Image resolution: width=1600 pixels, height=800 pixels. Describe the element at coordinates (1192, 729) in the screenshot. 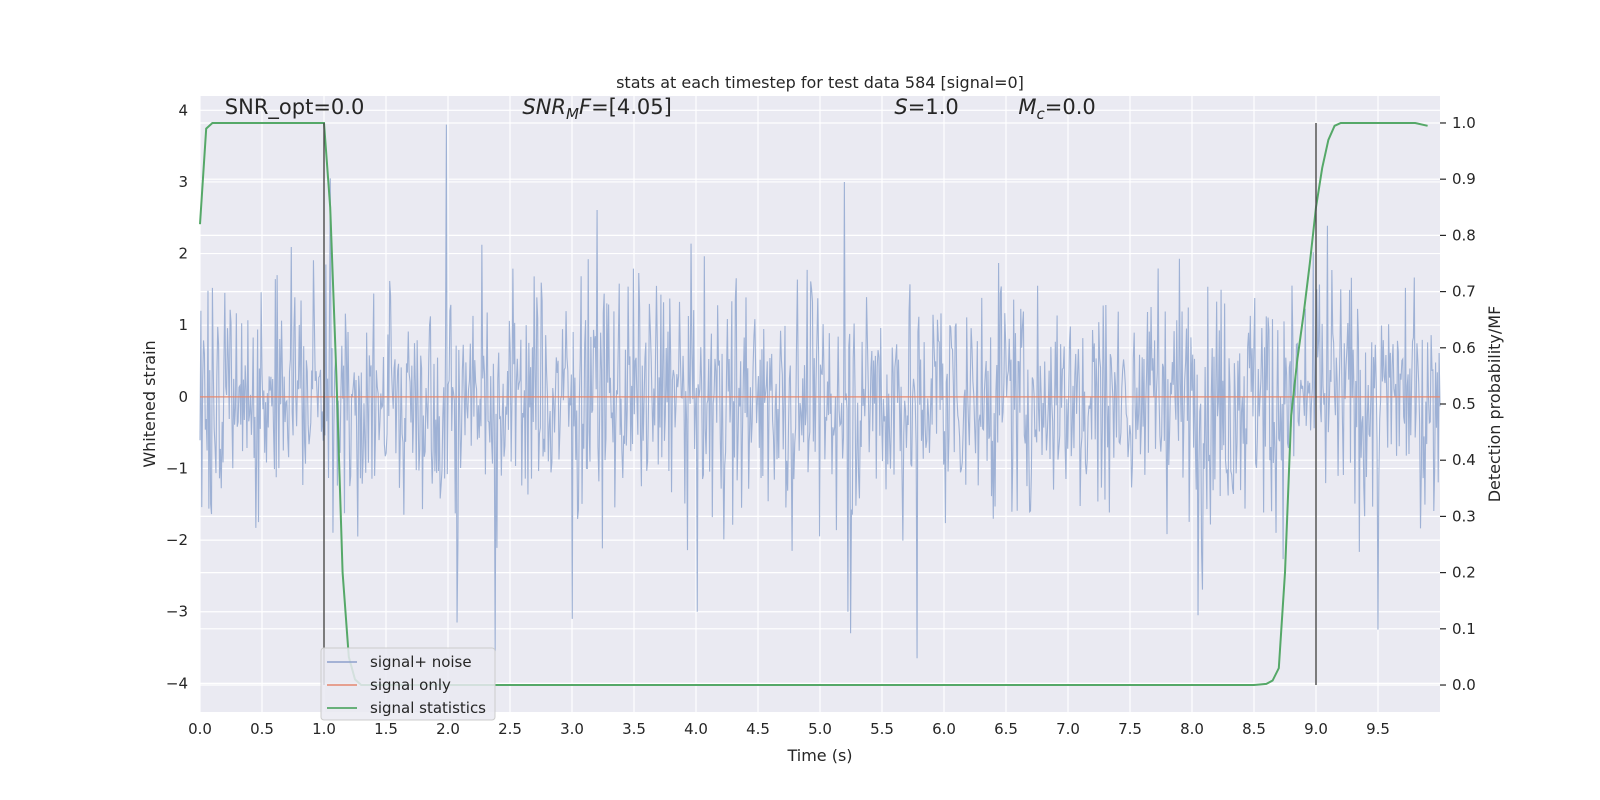

I see `x-tick-label: 8.0` at that location.